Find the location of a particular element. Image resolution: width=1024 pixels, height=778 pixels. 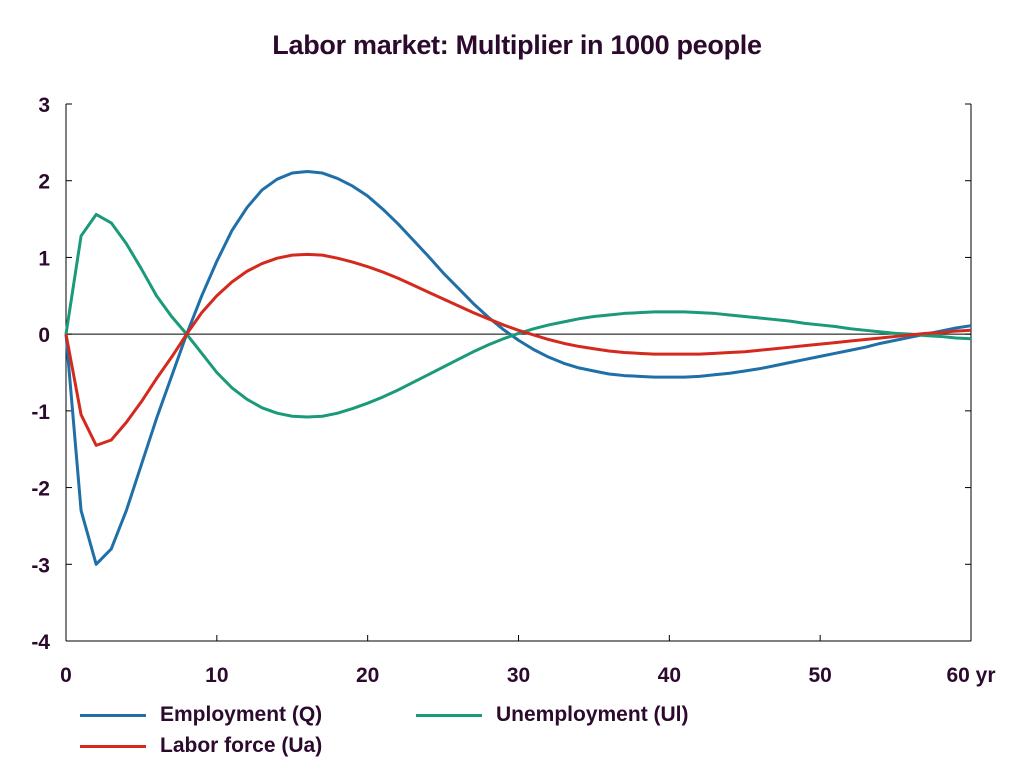

legend-swatch-employment is located at coordinates (113, 715).